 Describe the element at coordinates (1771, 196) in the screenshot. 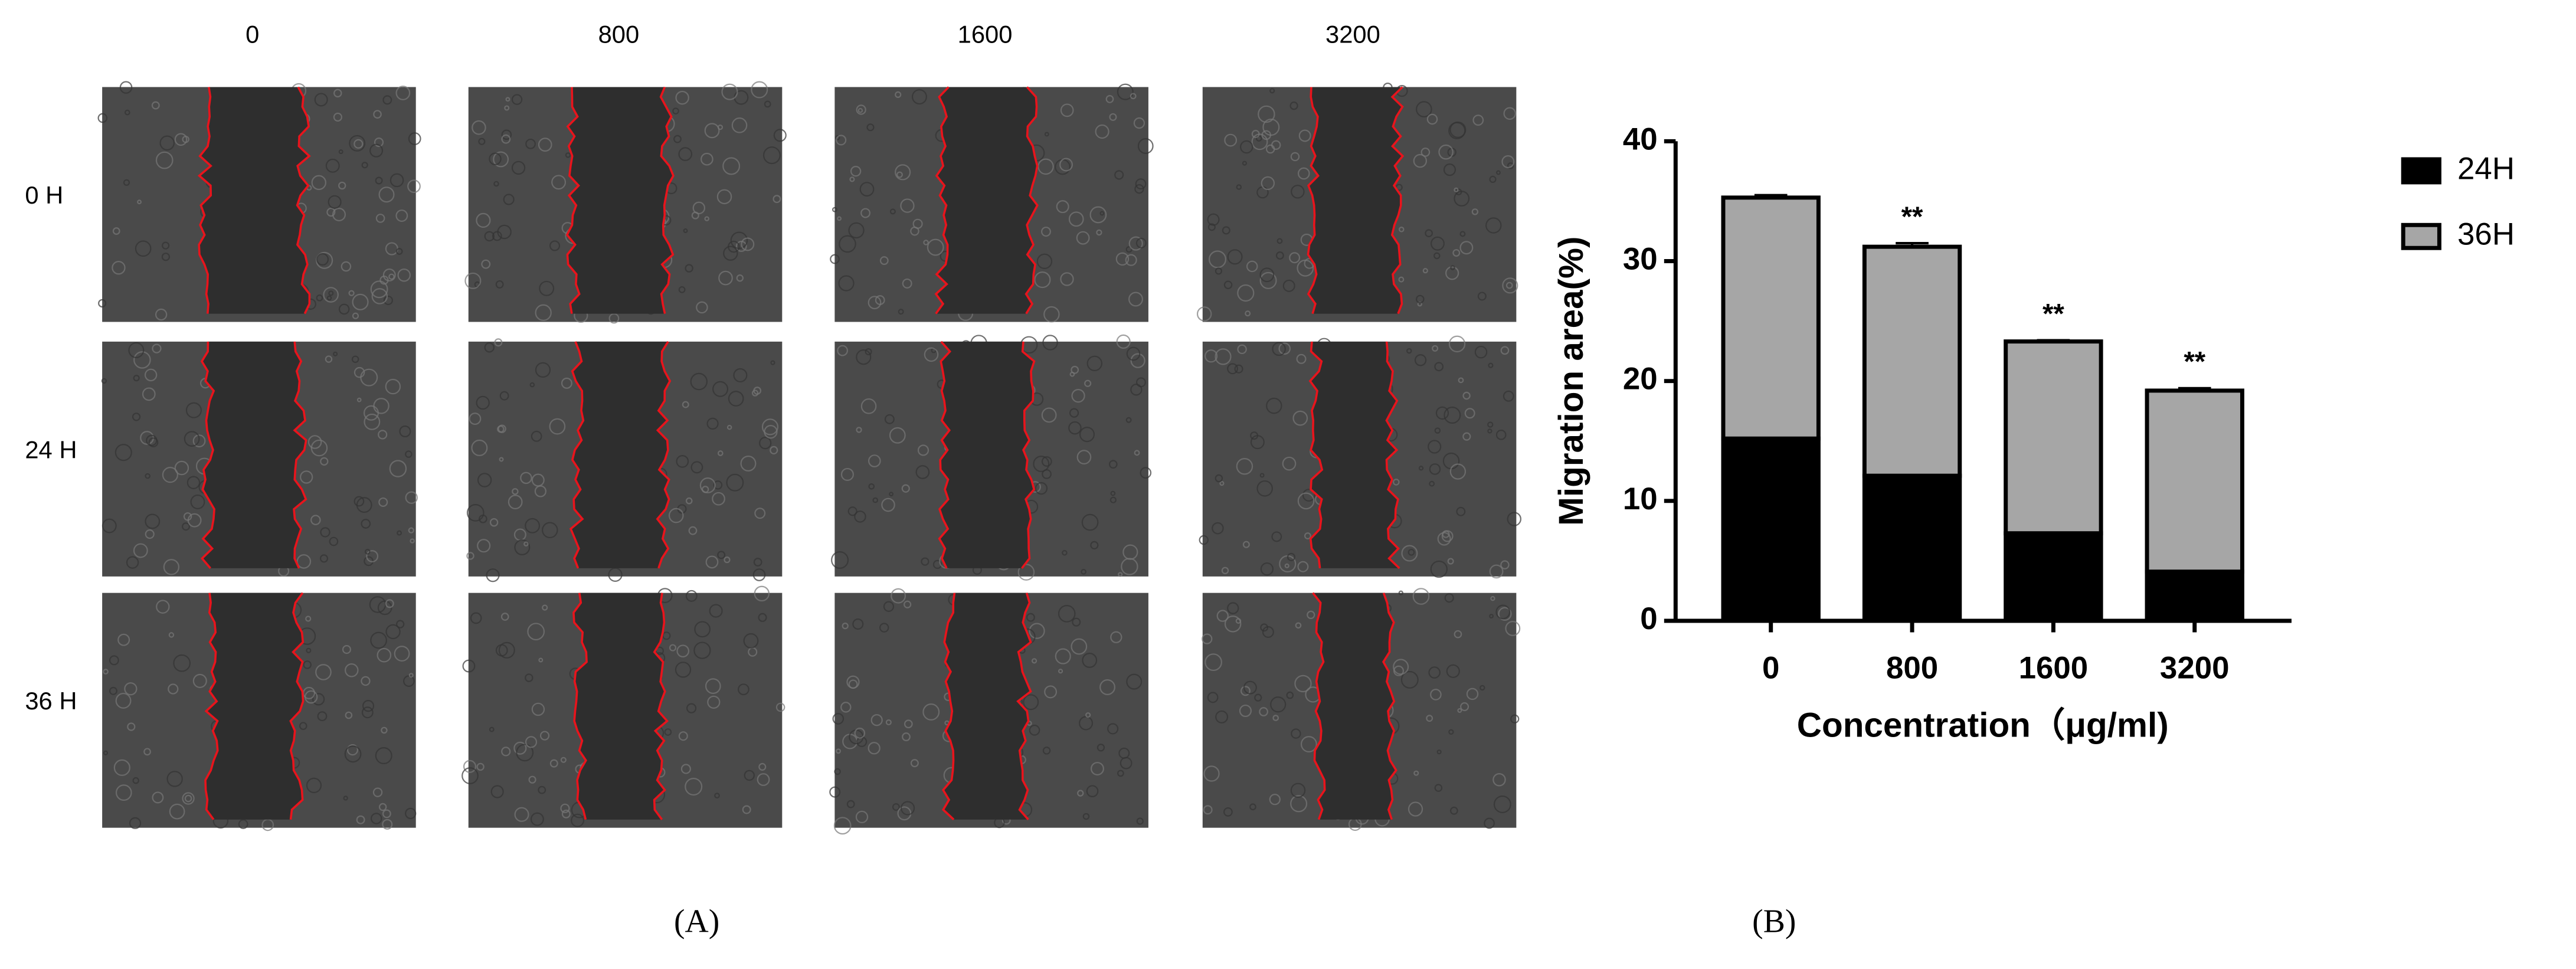

I see `error-bar` at that location.